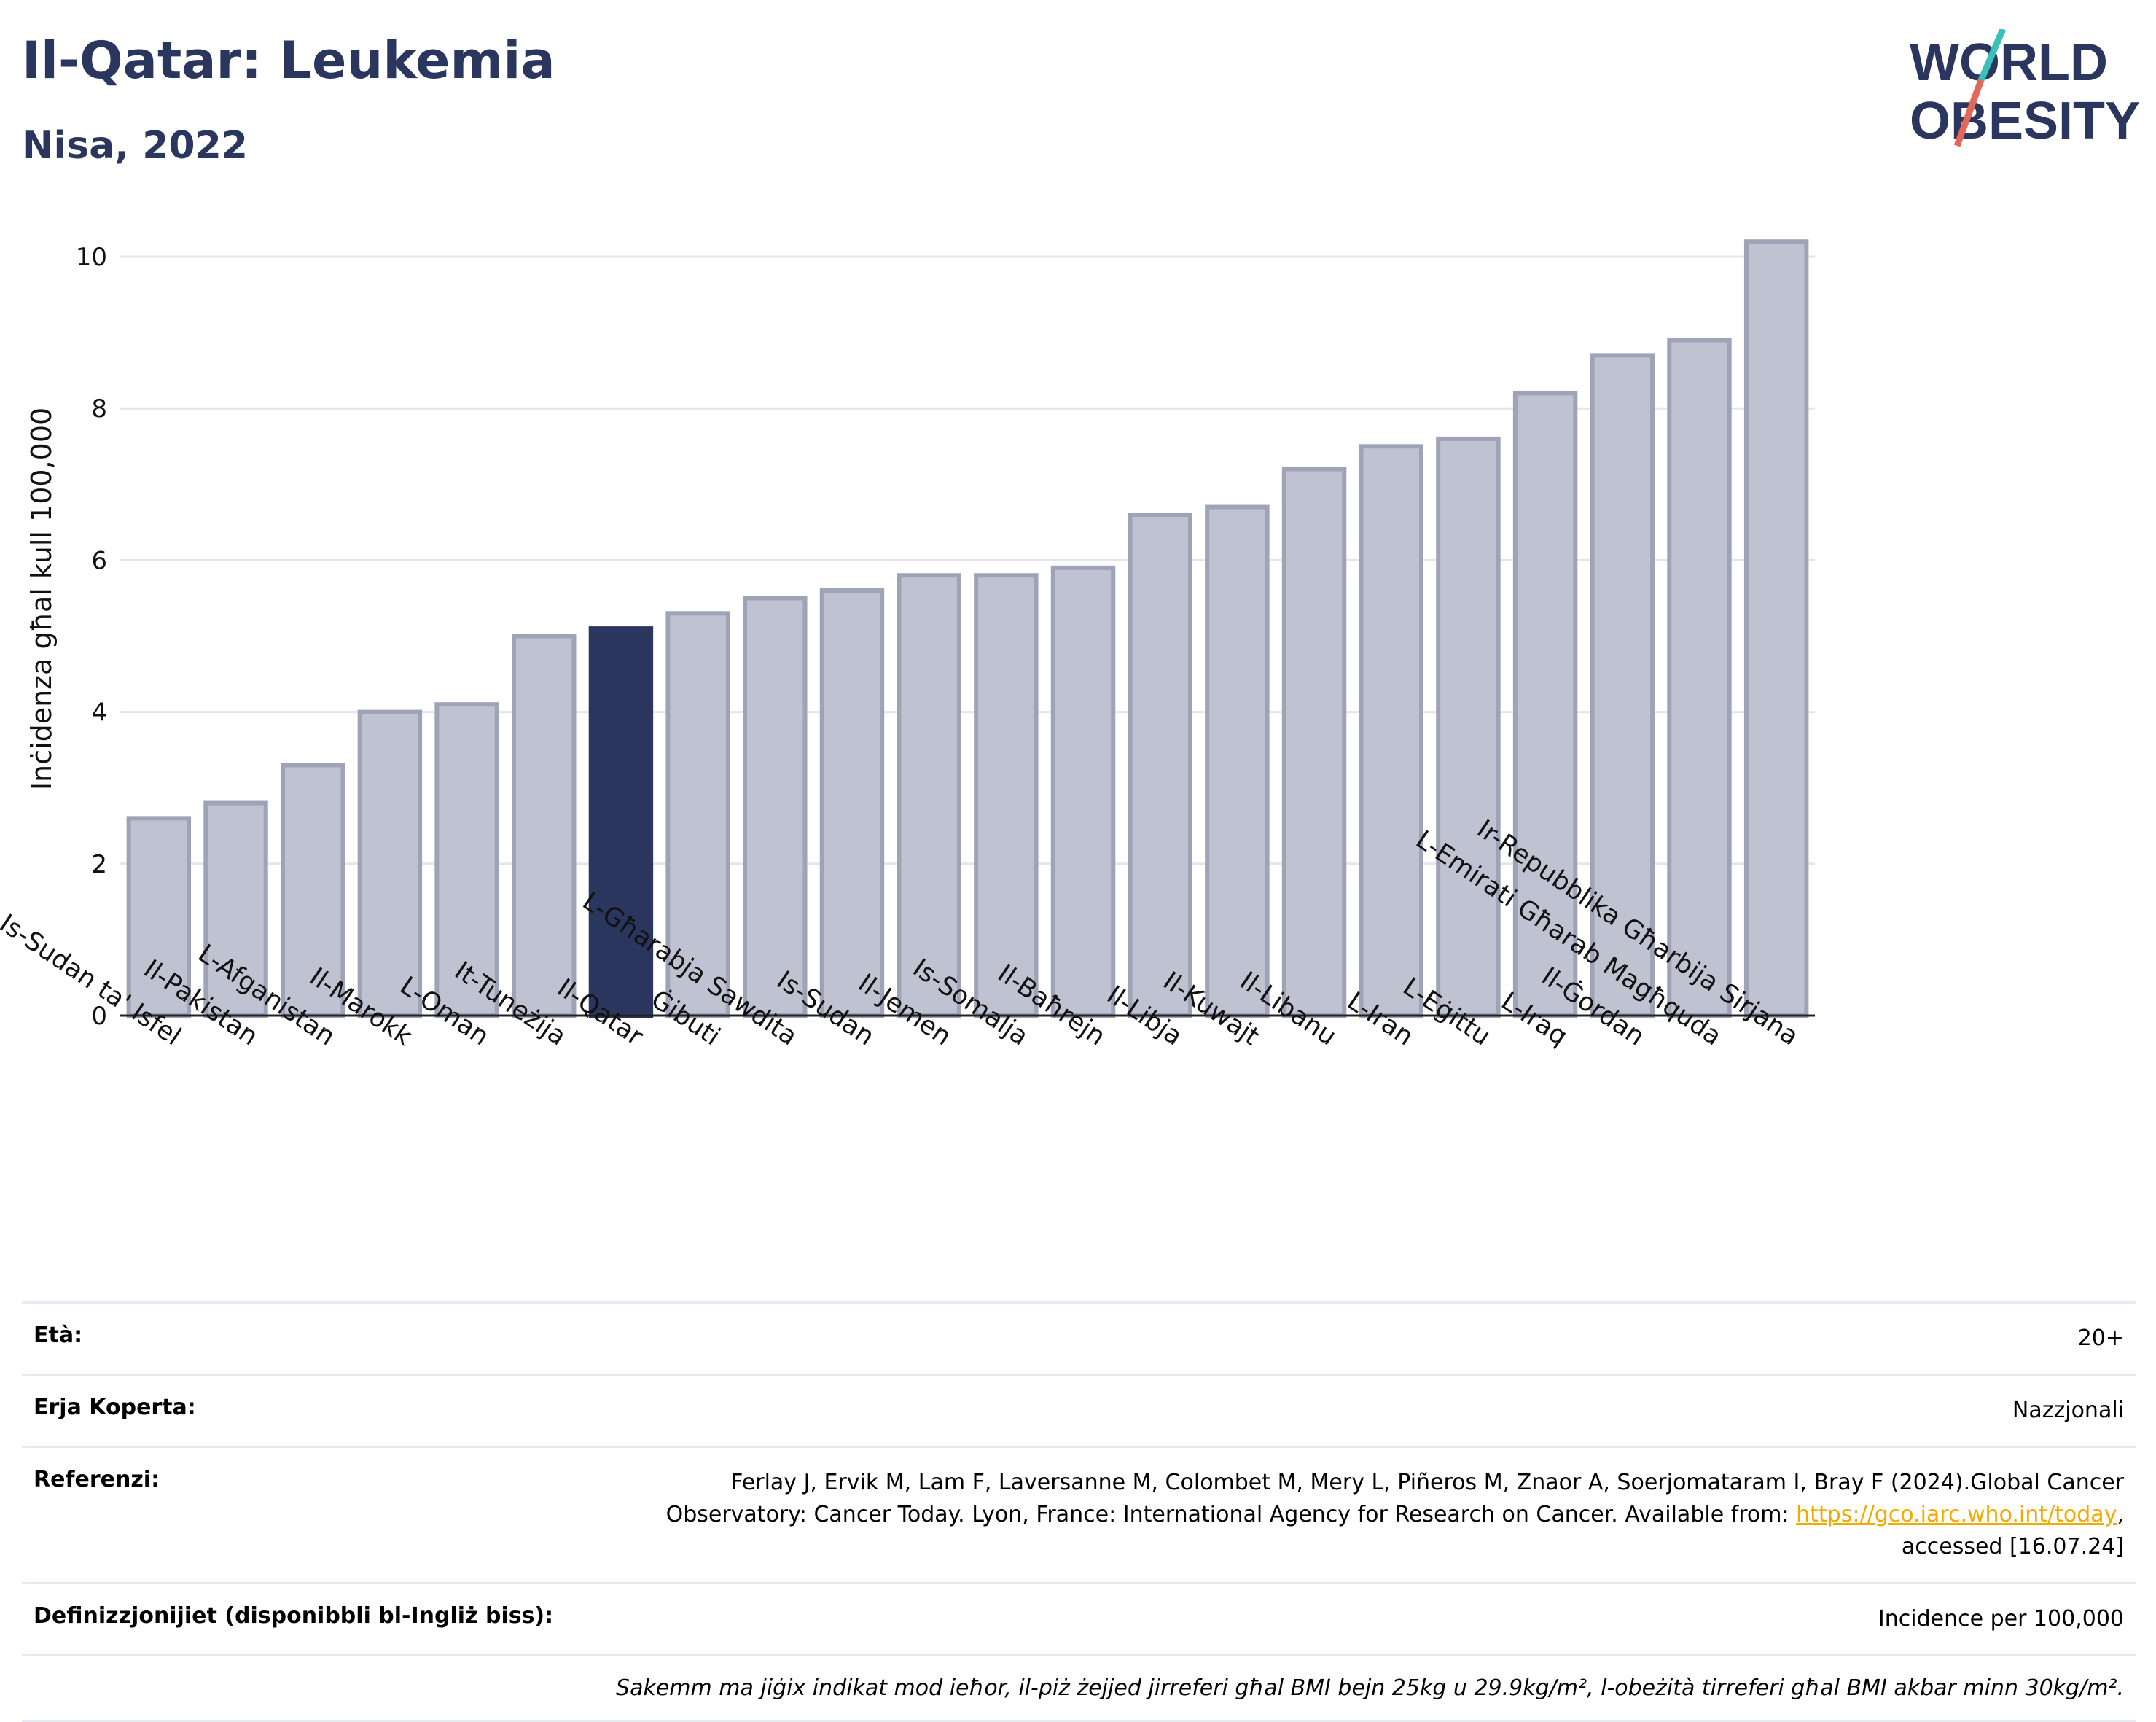 The width and height of the screenshot is (2156, 1722). I want to click on coverage-value: Nazzjonali, so click(2068, 1410).